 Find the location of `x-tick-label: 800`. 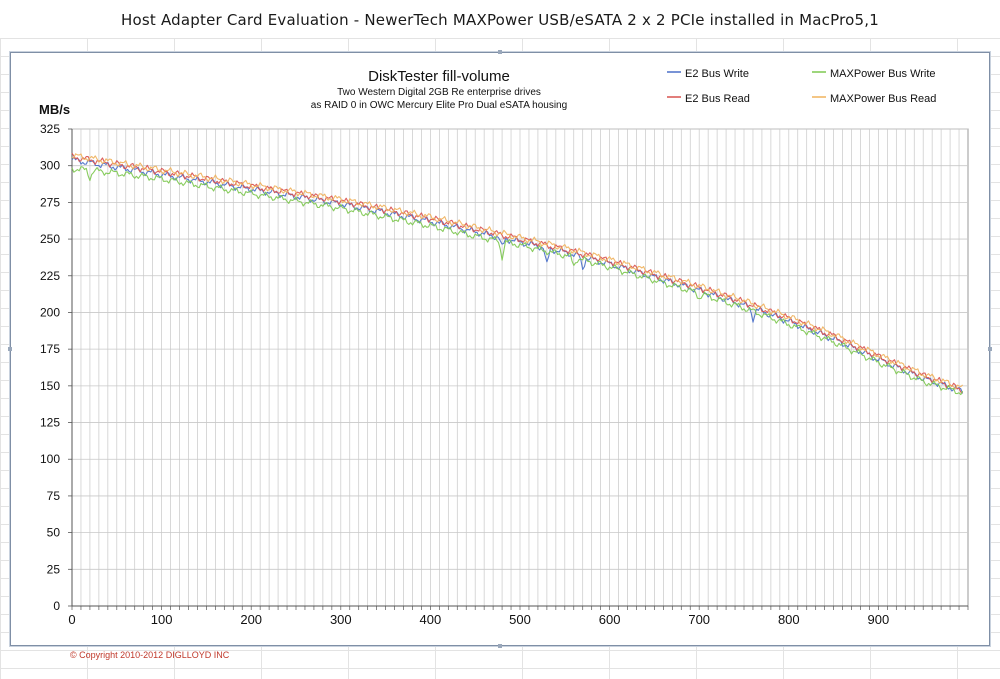

x-tick-label: 800 is located at coordinates (789, 619).